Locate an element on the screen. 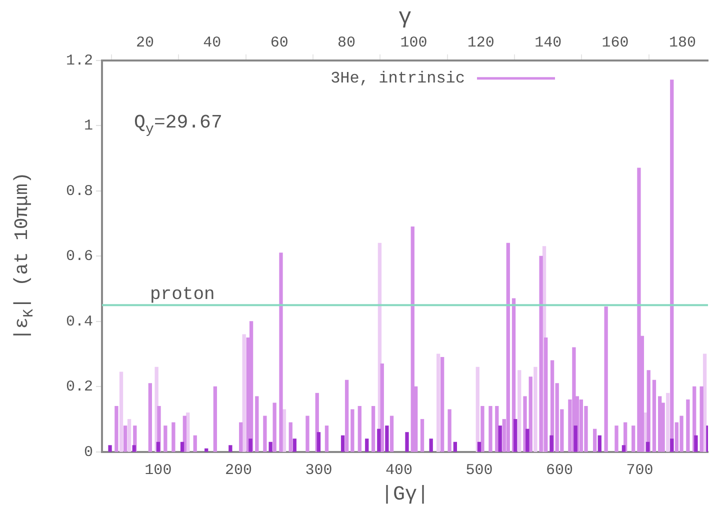 This screenshot has width=712, height=508. y-tick-label: 0 is located at coordinates (88, 452).